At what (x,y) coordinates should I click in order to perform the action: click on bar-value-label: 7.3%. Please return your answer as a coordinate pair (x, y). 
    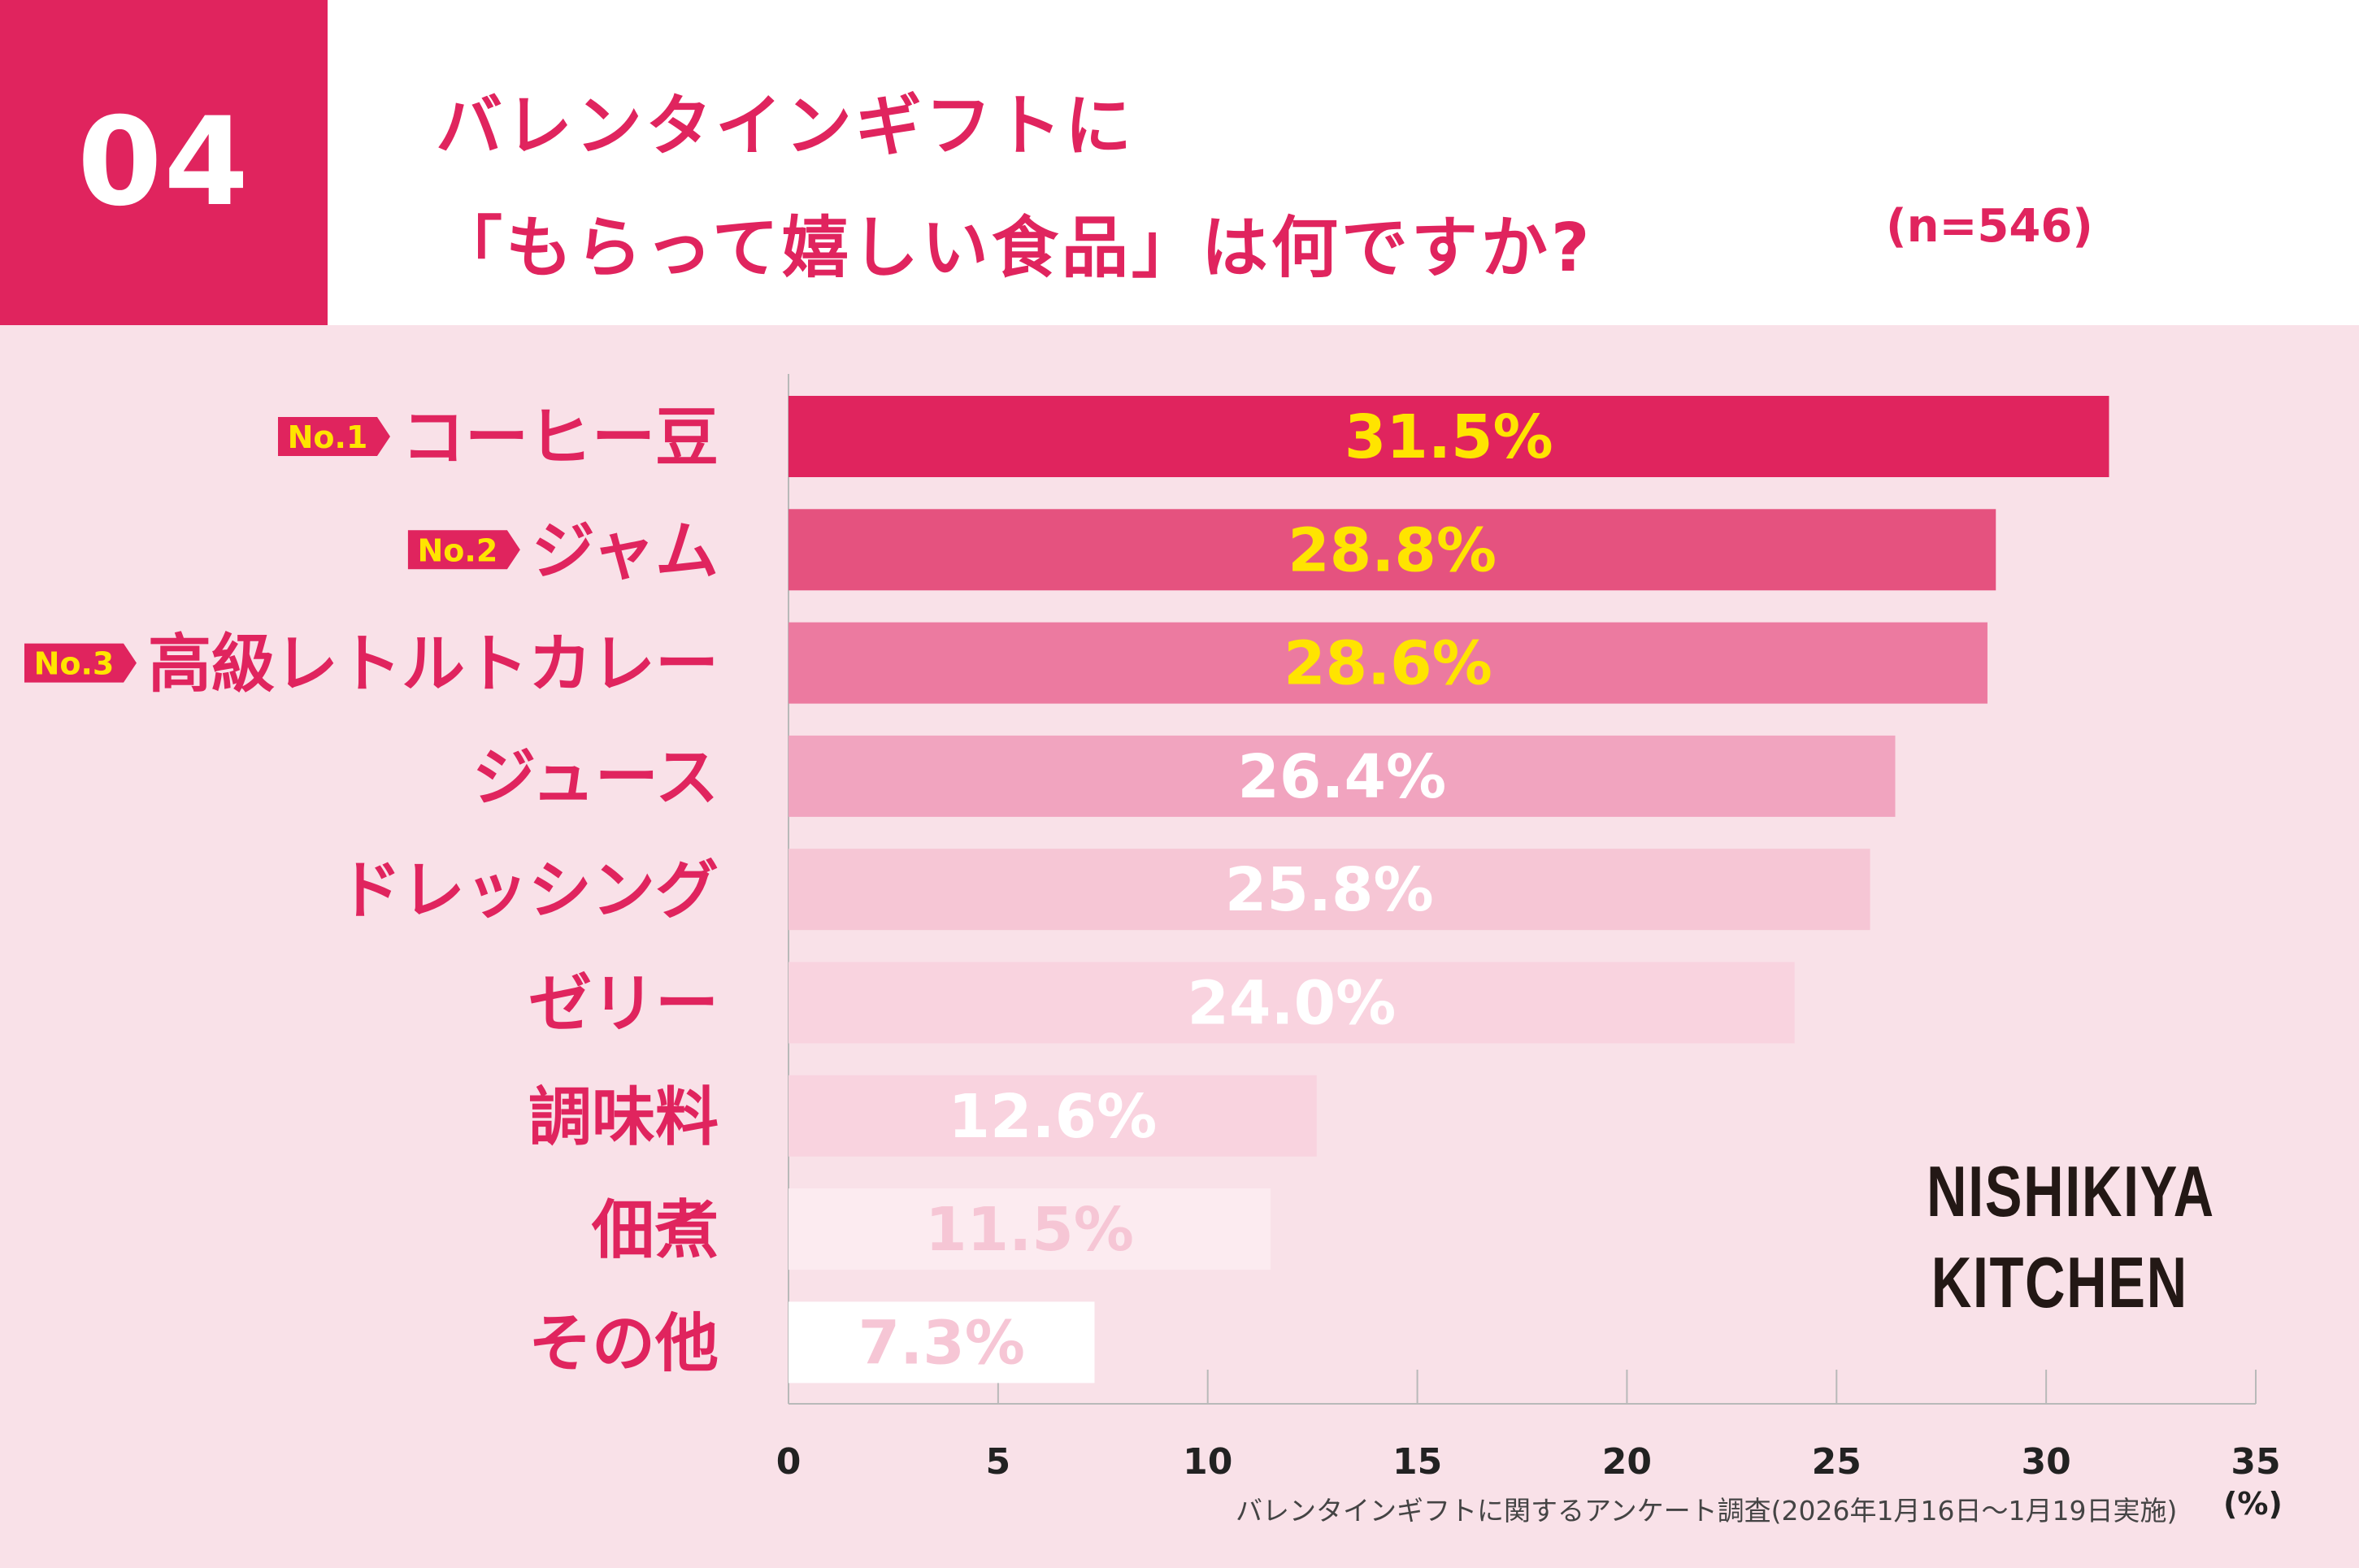
    Looking at the image, I should click on (941, 1343).